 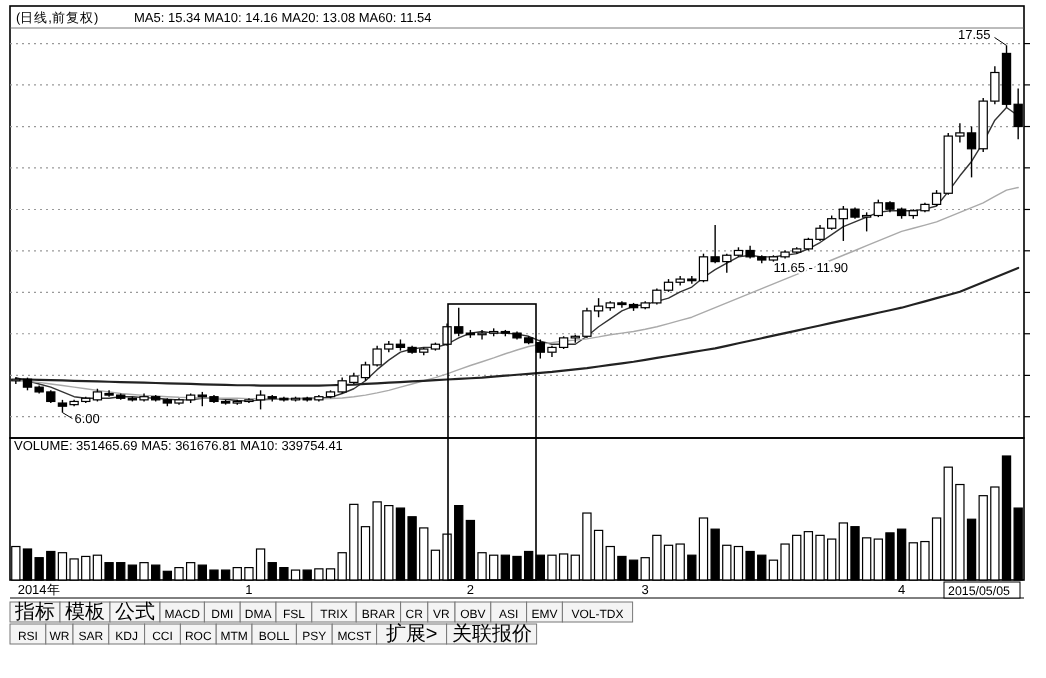 What do you see at coordinates (34, 612) in the screenshot?
I see `text: 指标` at bounding box center [34, 612].